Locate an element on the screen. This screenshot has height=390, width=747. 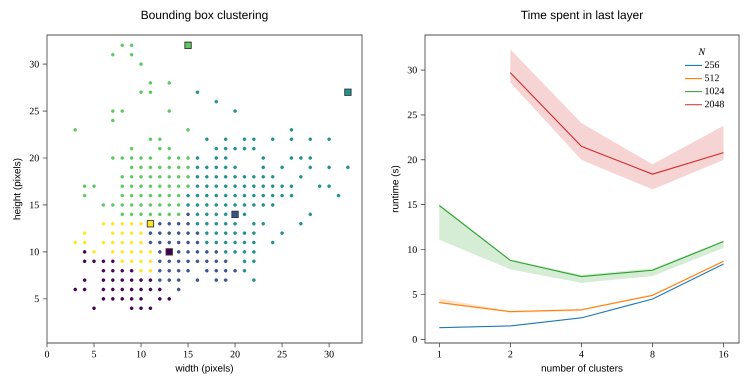
x-tick-label: 30 is located at coordinates (329, 354).